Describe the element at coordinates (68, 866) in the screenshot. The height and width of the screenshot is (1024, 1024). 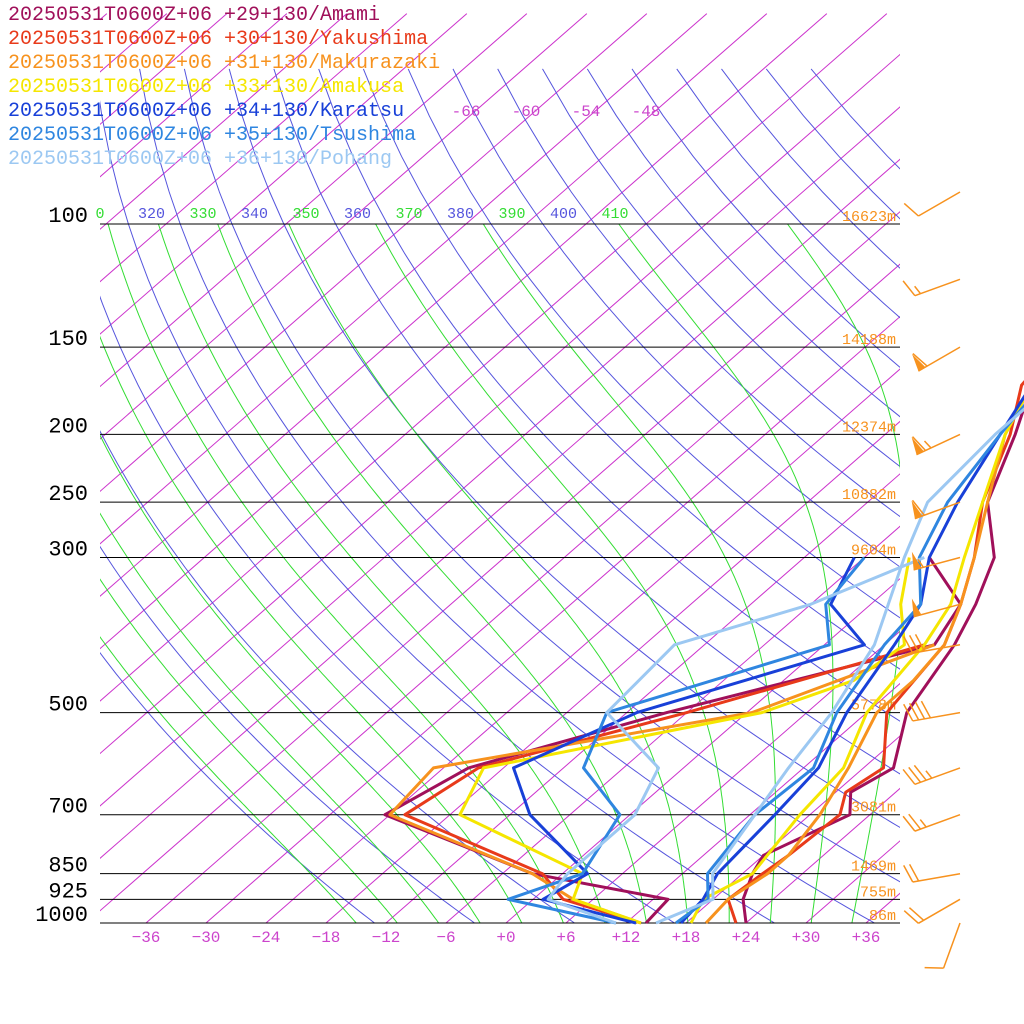
I see `pressure-label: 850` at that location.